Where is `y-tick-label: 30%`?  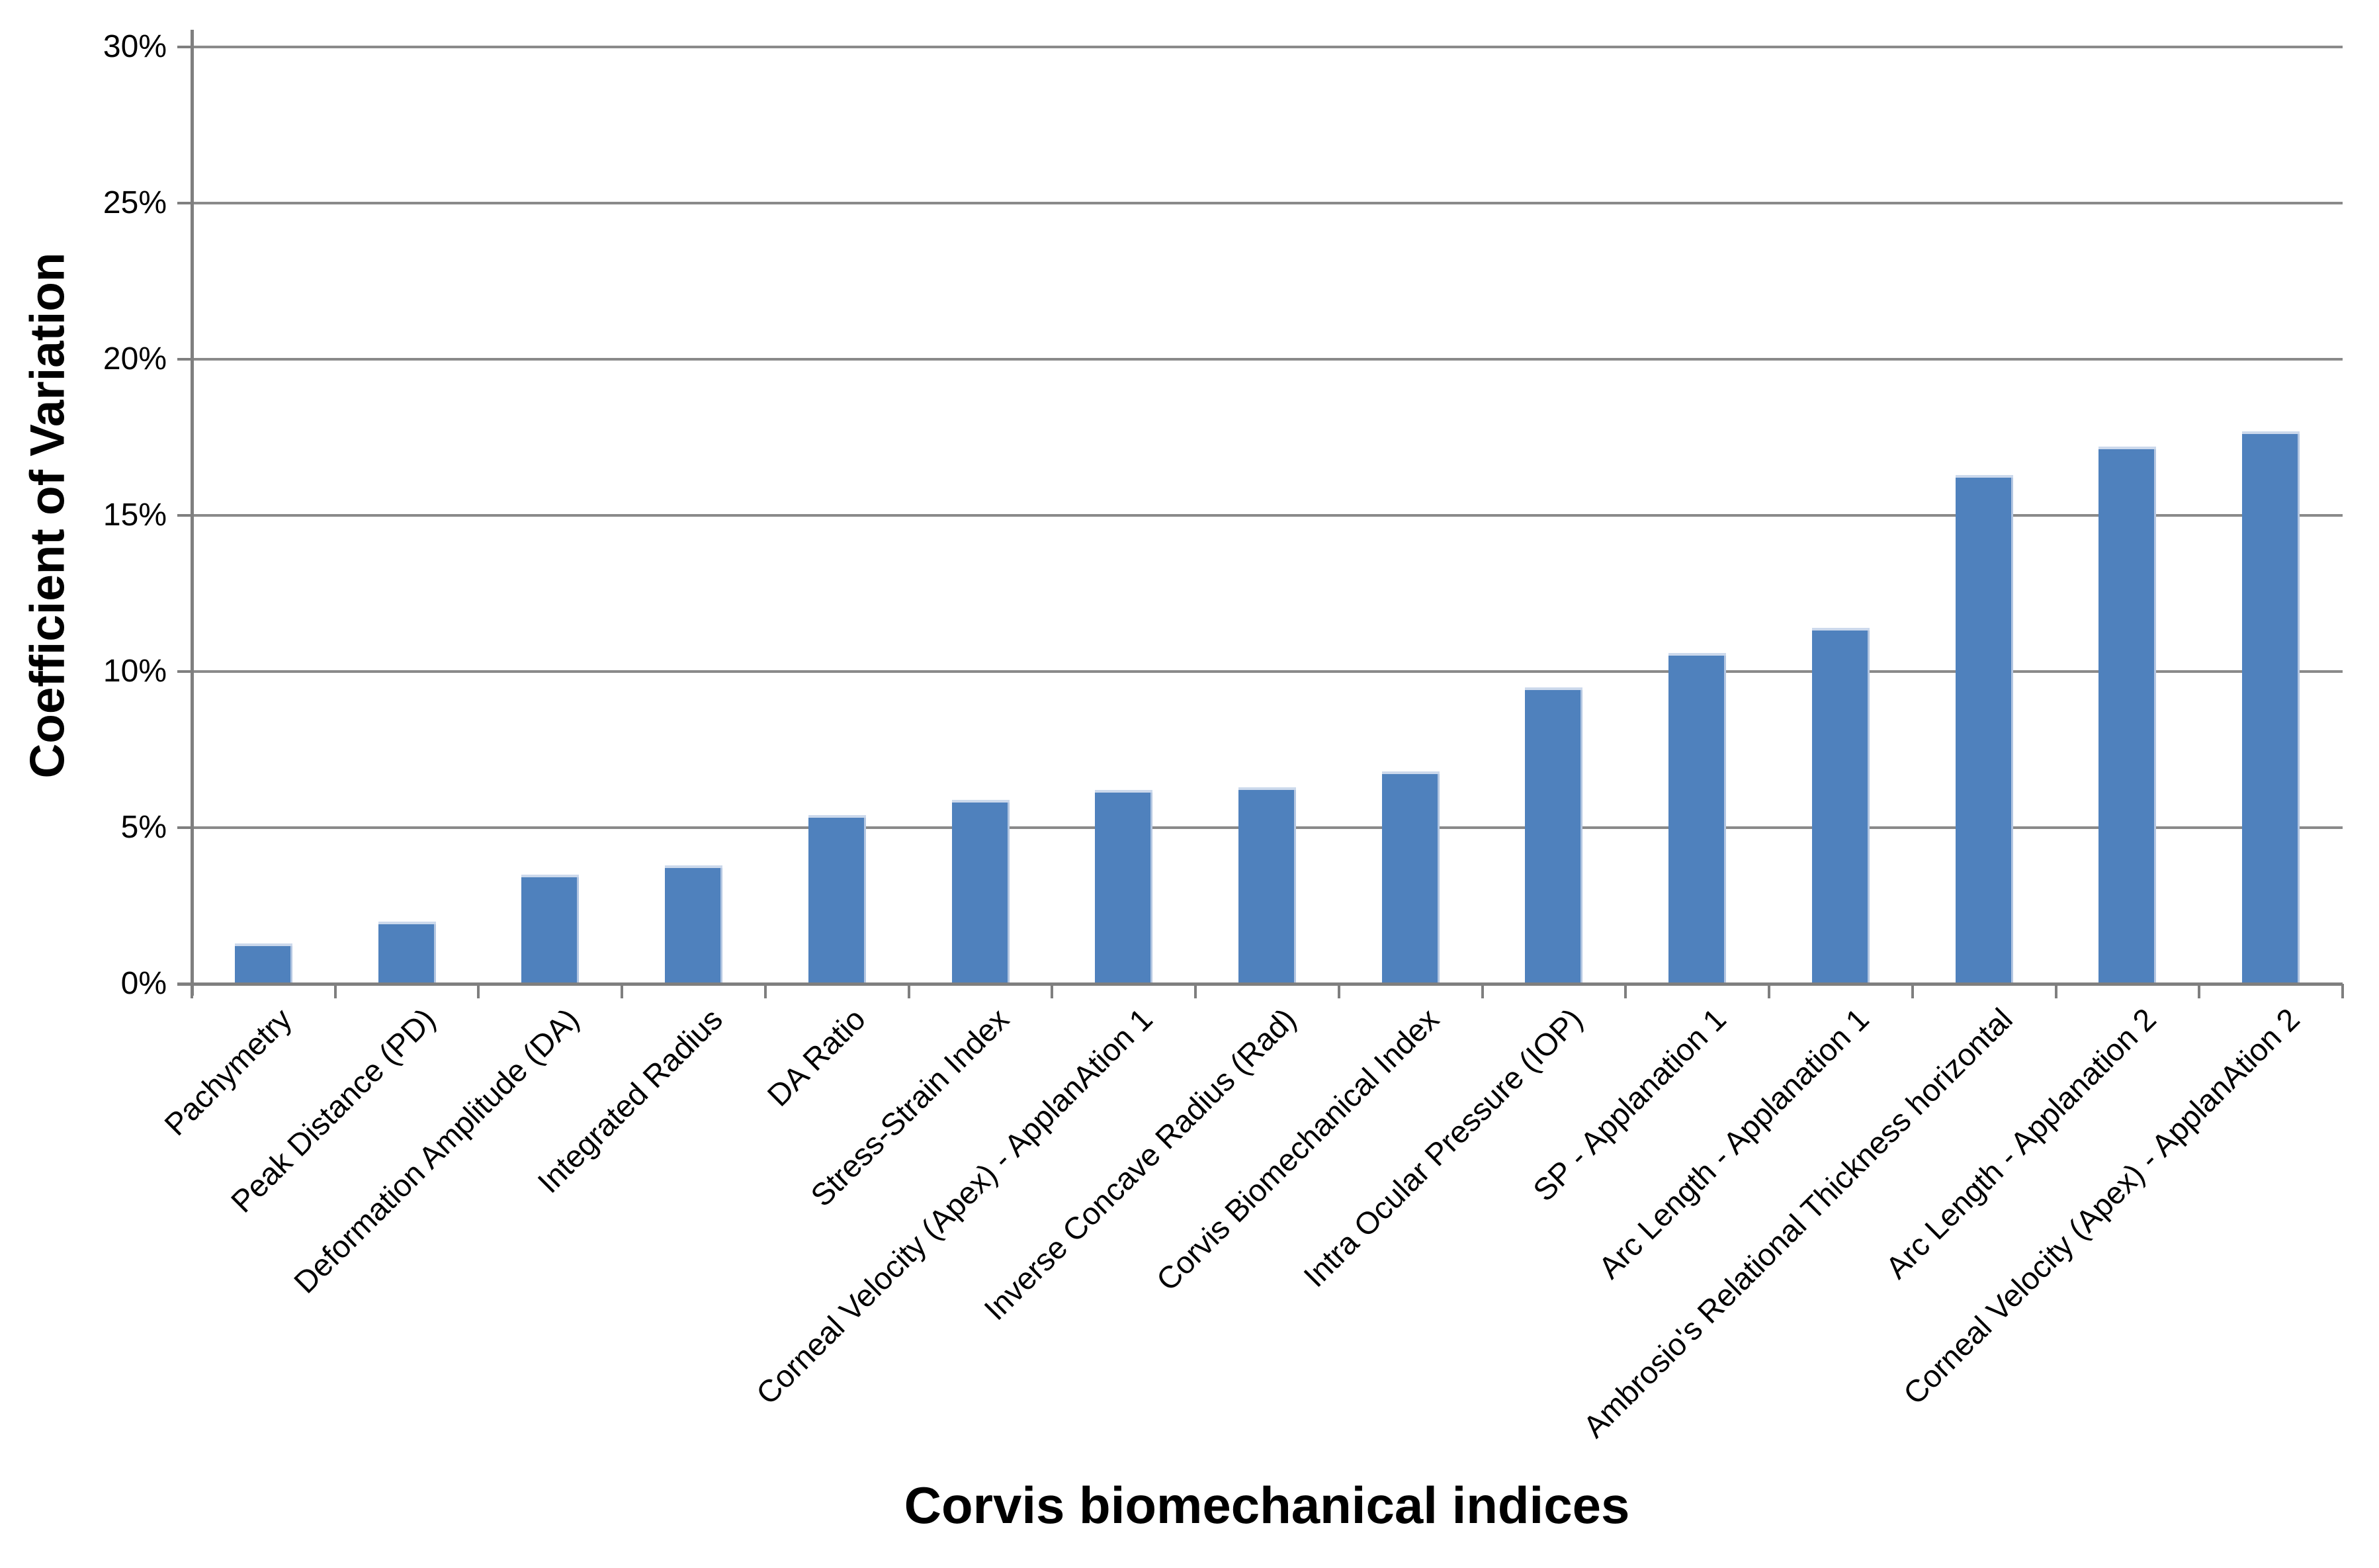 y-tick-label: 30% is located at coordinates (135, 46).